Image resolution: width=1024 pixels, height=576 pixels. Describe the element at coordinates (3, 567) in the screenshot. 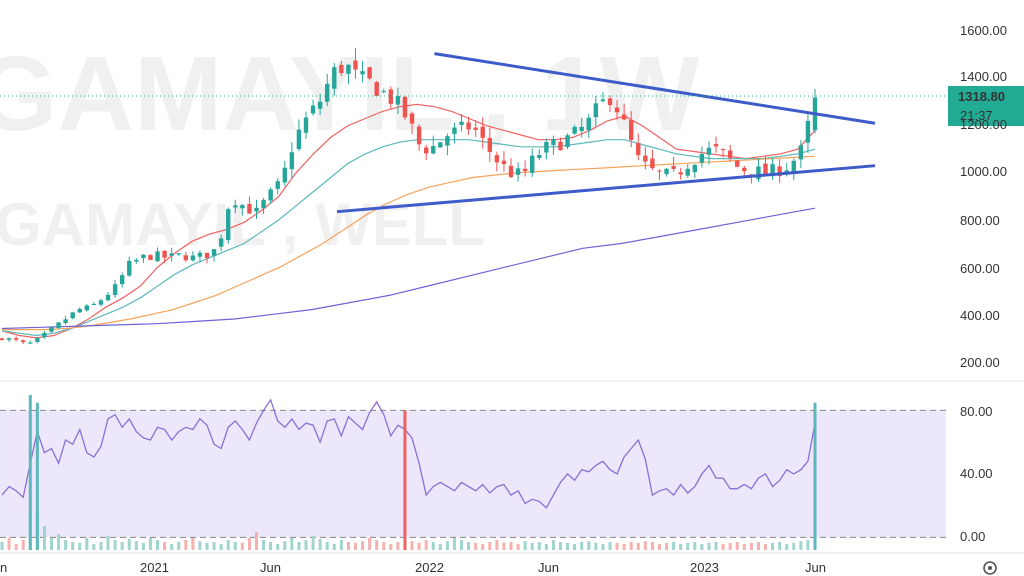

I see `time-tick-partial: n` at that location.